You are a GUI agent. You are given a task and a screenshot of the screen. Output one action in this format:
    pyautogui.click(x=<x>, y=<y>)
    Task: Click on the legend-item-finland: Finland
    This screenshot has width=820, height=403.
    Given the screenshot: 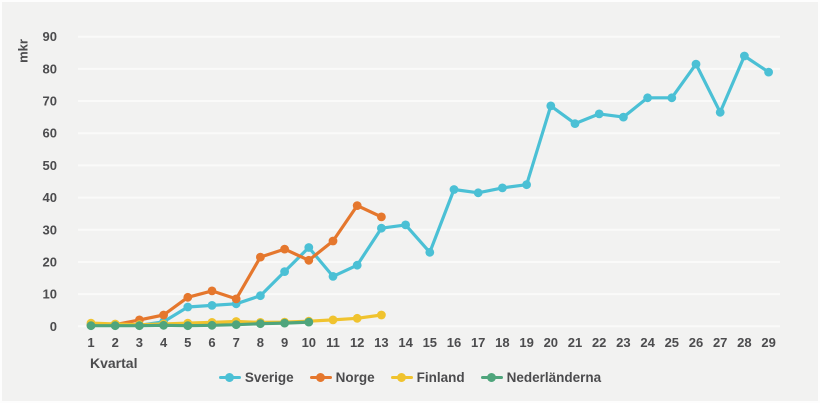 What is the action you would take?
    pyautogui.click(x=427, y=377)
    